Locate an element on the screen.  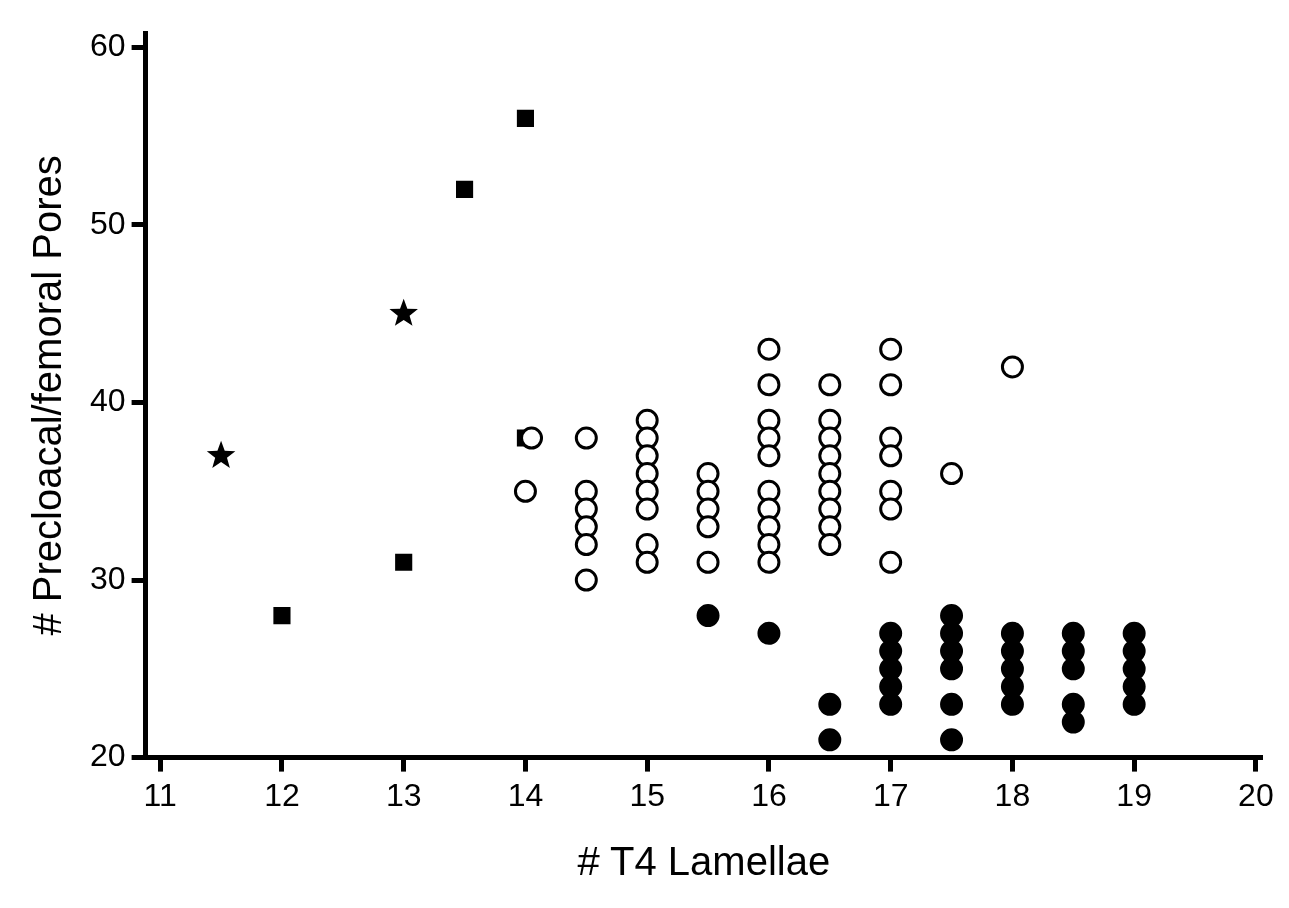
y-tick-label: 50 is located at coordinates (108, 222).